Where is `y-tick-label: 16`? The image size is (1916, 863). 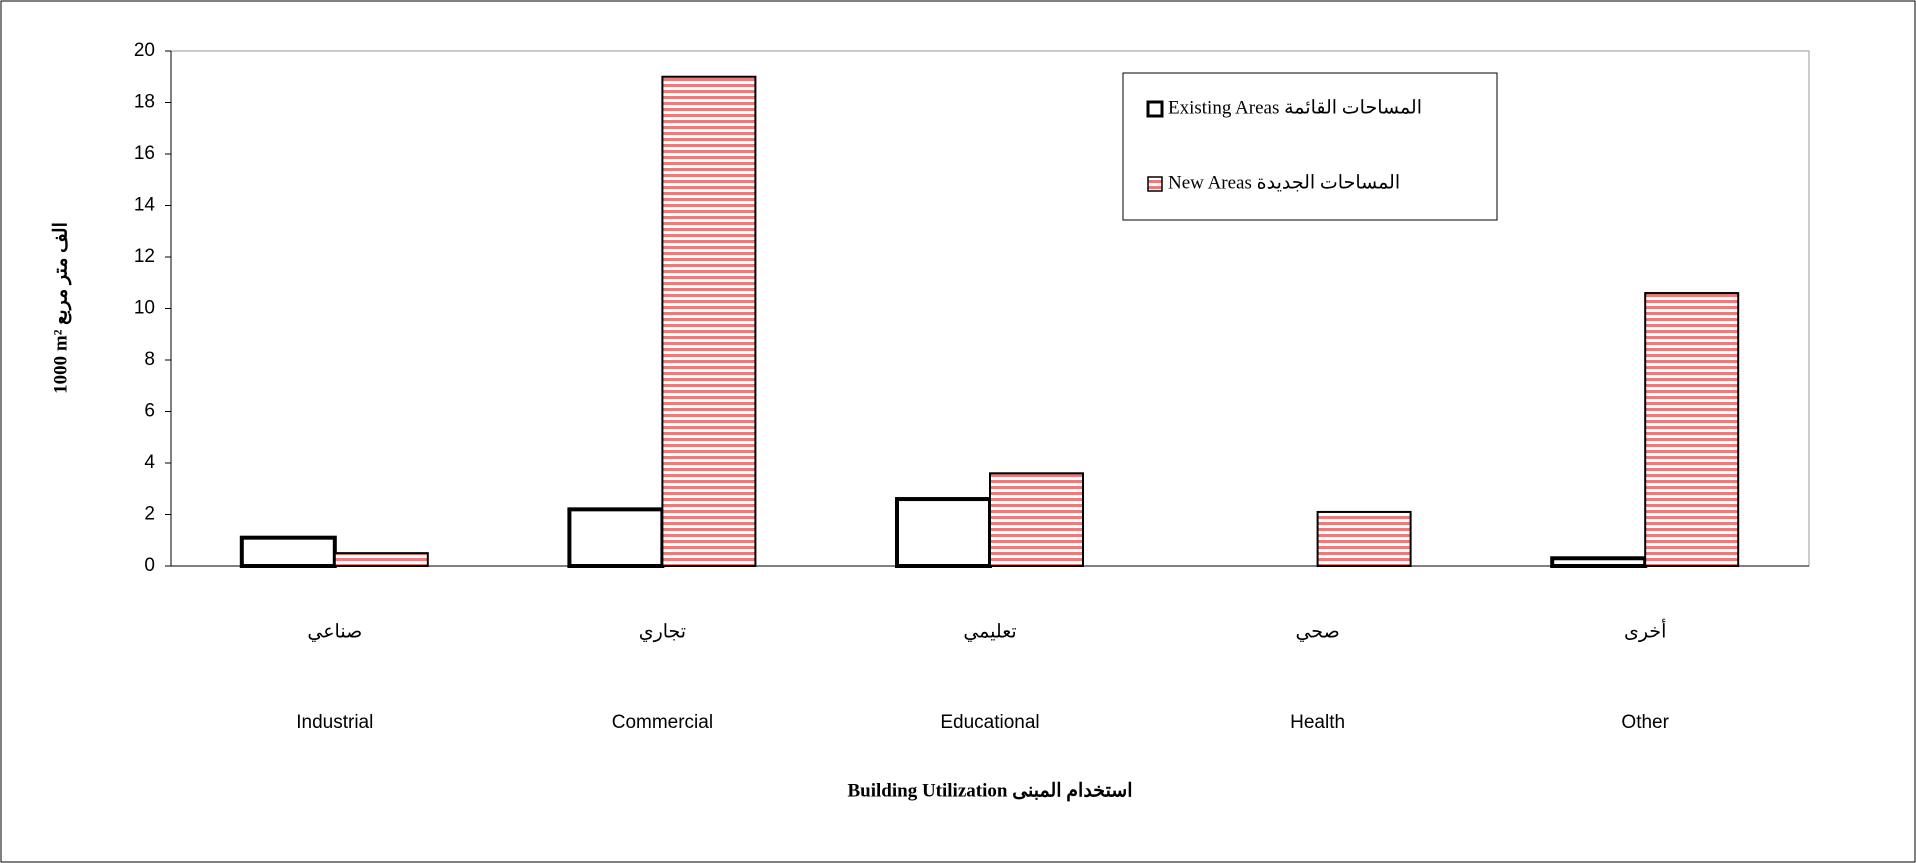
y-tick-label: 16 is located at coordinates (144, 153).